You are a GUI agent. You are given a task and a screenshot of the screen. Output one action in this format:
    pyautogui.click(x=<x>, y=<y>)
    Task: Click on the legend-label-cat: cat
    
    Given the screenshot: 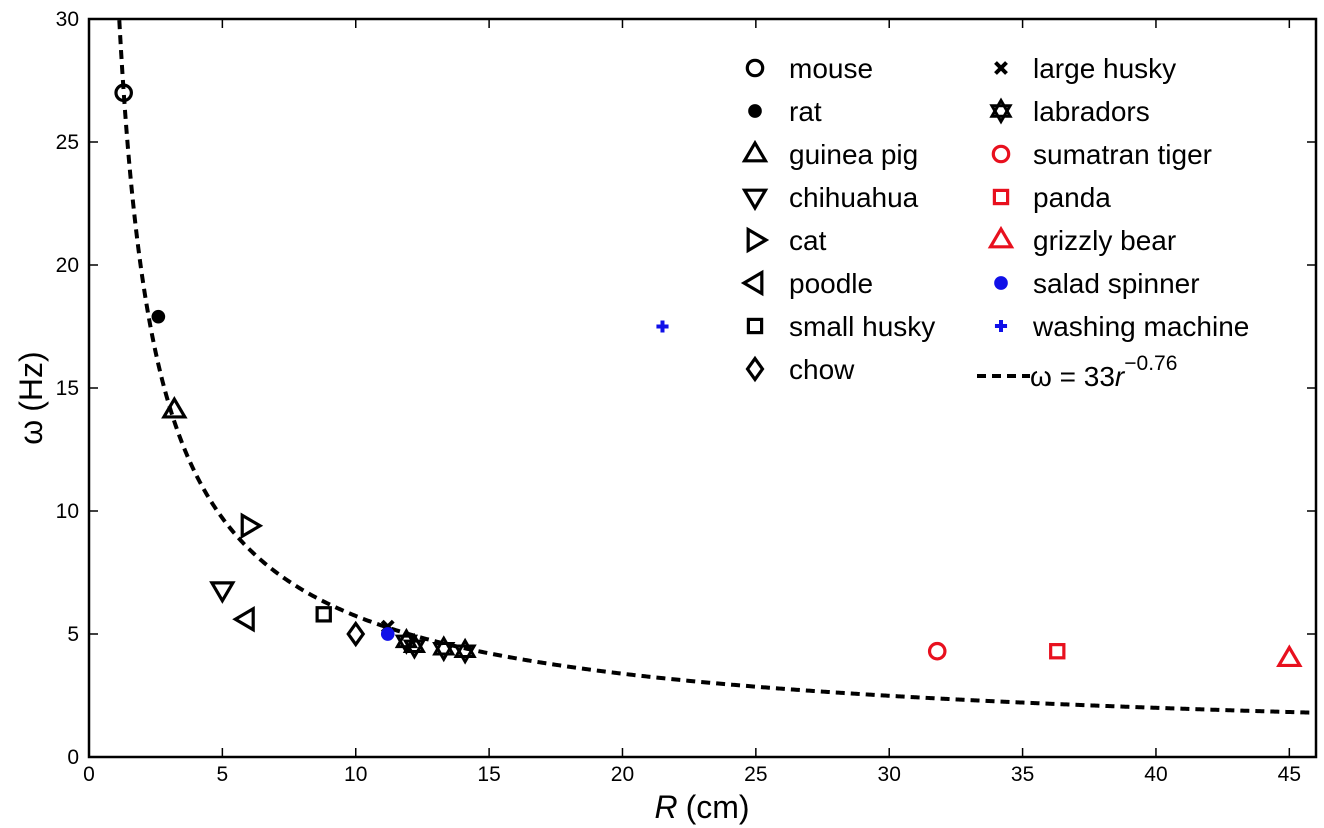 What is the action you would take?
    pyautogui.click(x=808, y=240)
    